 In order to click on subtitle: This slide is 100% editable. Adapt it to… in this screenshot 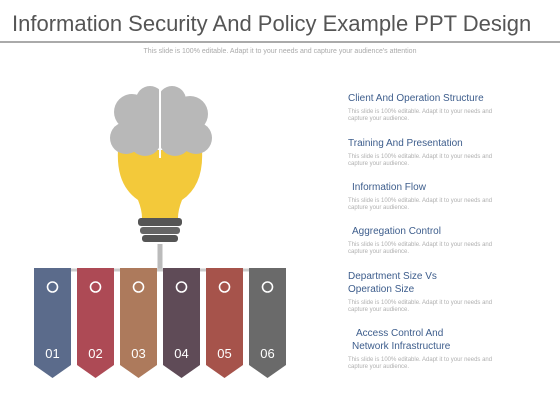, I will do `click(280, 51)`.